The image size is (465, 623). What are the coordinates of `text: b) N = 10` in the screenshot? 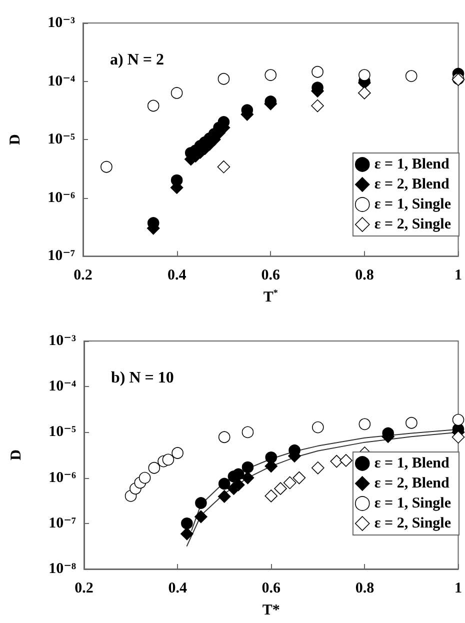 It's located at (142, 378).